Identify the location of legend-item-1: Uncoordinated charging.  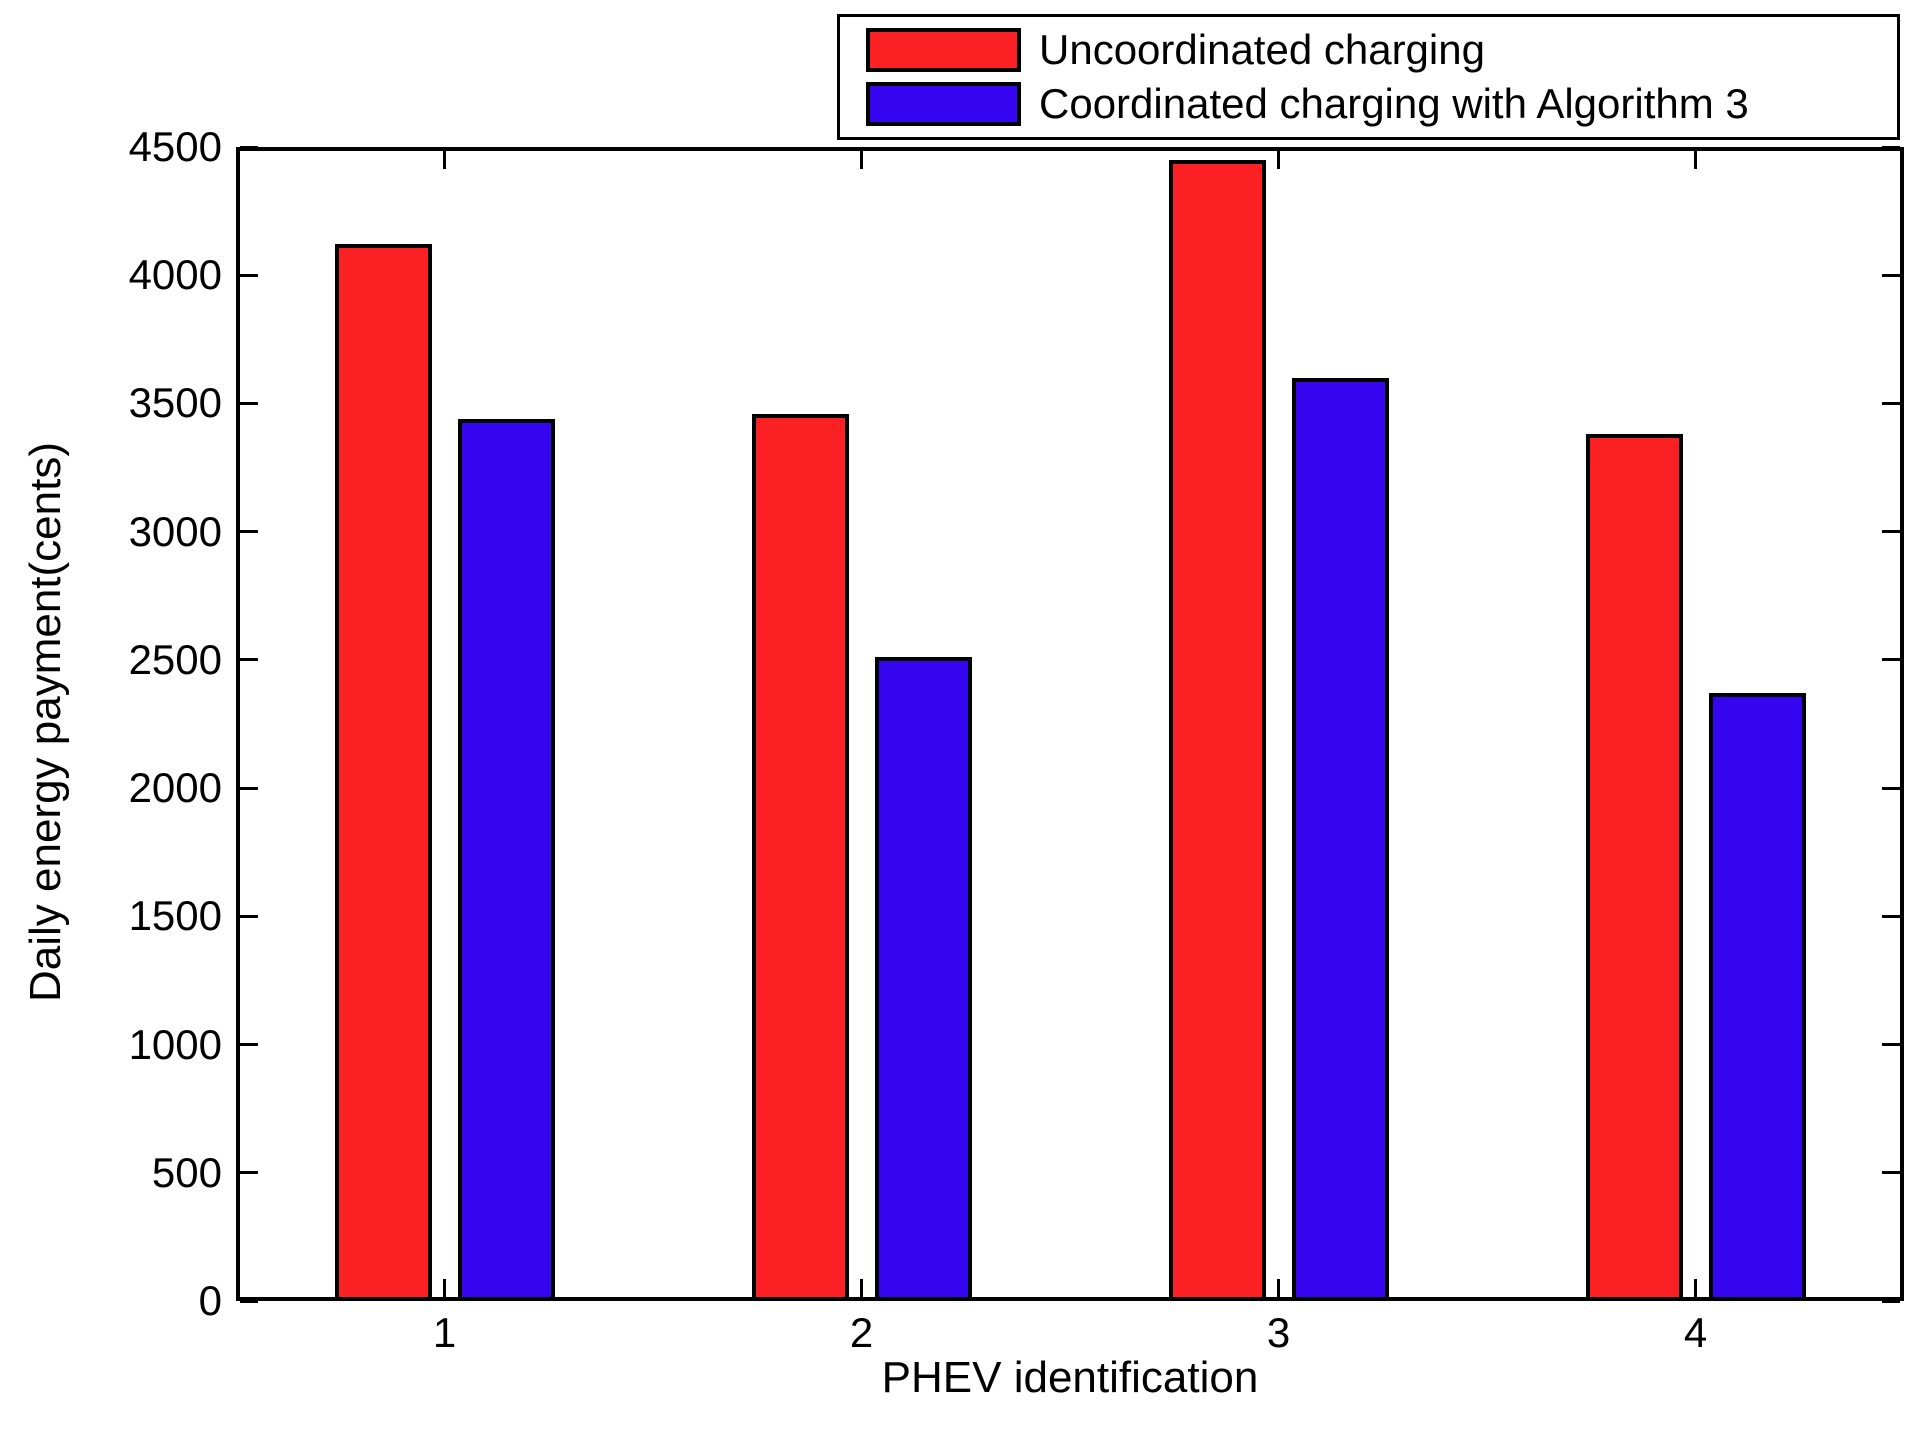
(1381, 49).